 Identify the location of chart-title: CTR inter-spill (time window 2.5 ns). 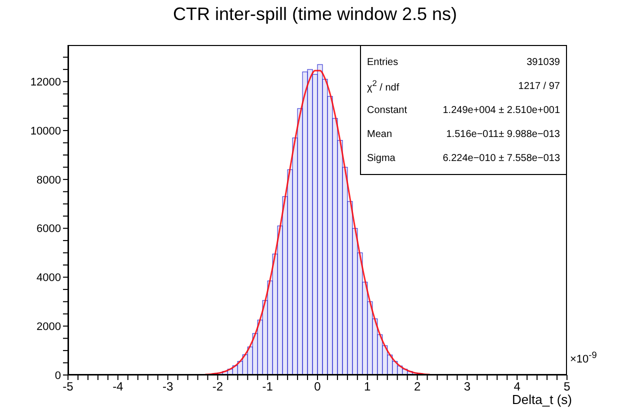
(315, 14).